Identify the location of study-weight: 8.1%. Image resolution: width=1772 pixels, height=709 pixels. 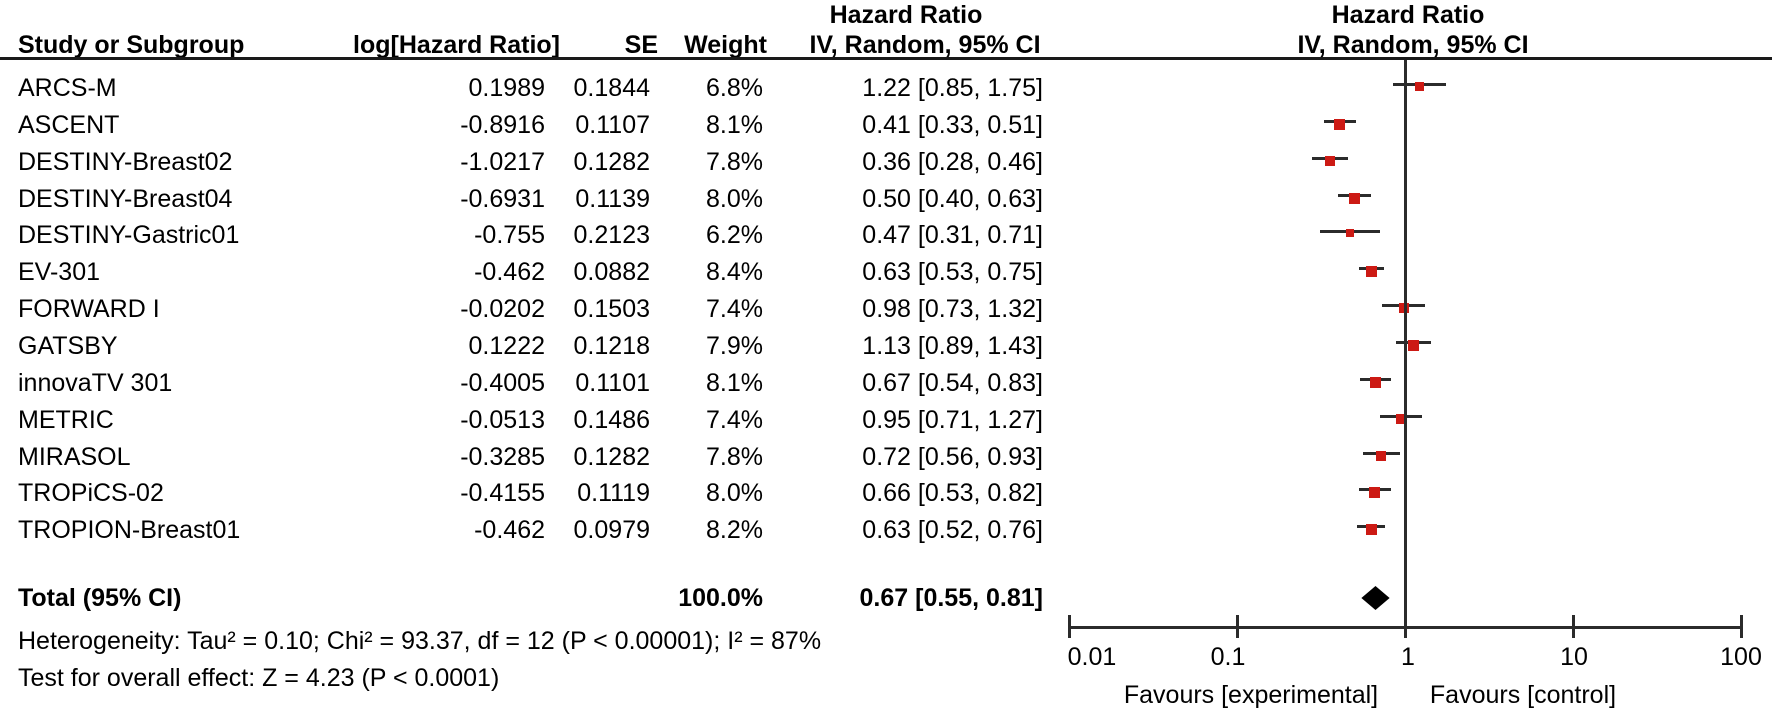
(734, 382).